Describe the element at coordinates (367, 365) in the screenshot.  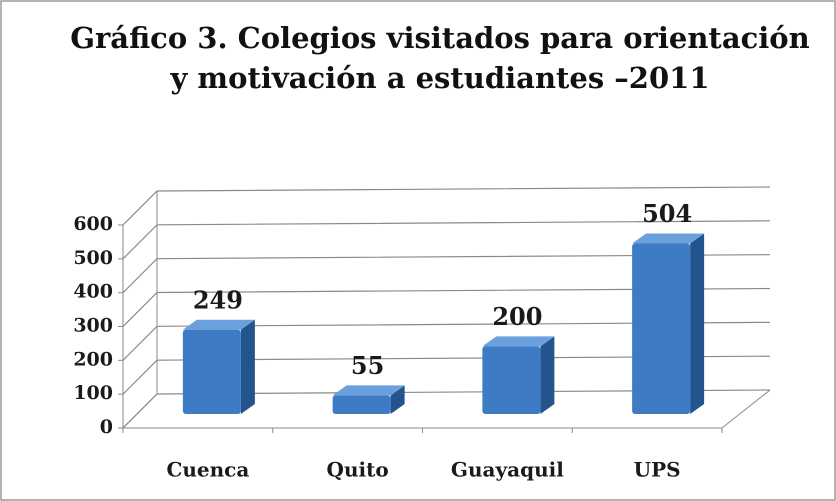
I see `data-label: 55` at that location.